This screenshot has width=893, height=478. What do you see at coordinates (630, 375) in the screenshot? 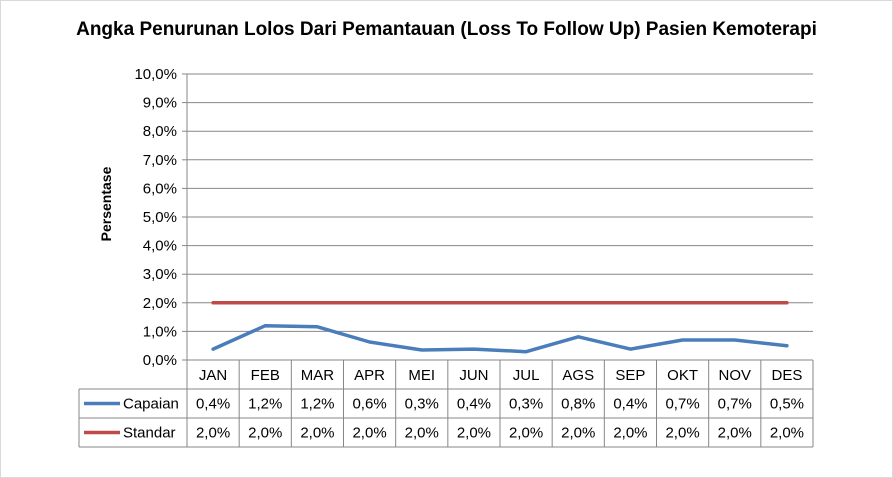
I see `x-category-label: SEP` at bounding box center [630, 375].